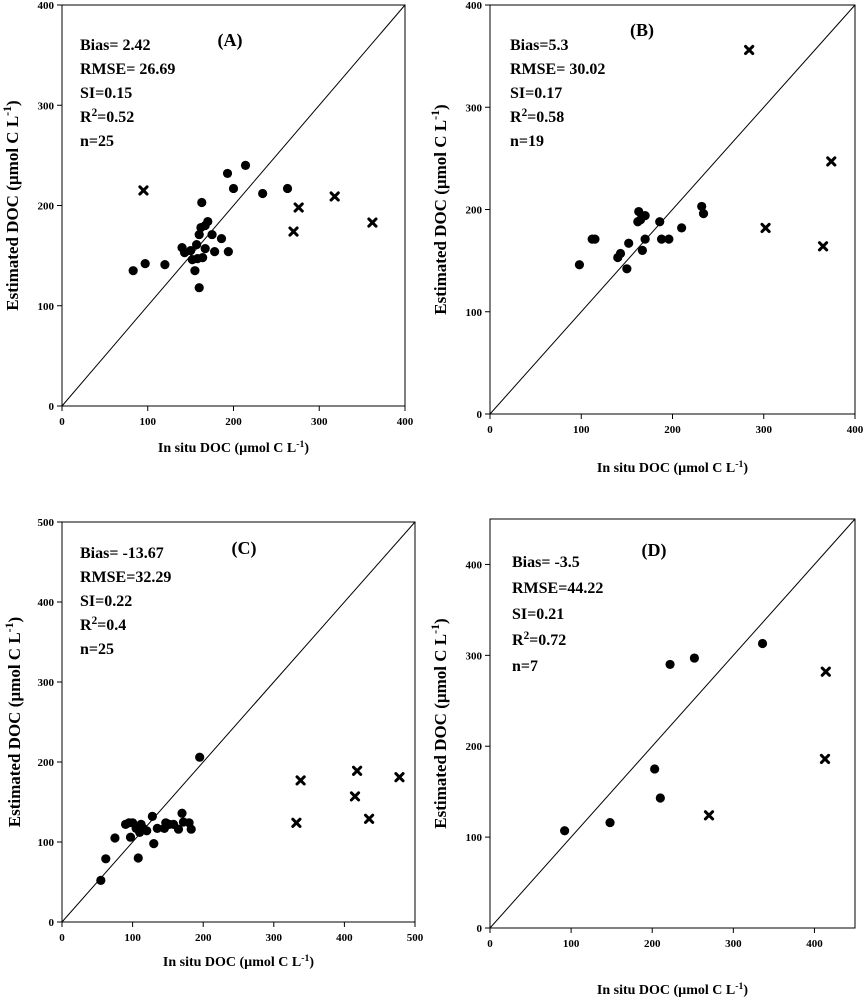 The width and height of the screenshot is (866, 1000). What do you see at coordinates (525, 666) in the screenshot?
I see `stat-line: n=7` at bounding box center [525, 666].